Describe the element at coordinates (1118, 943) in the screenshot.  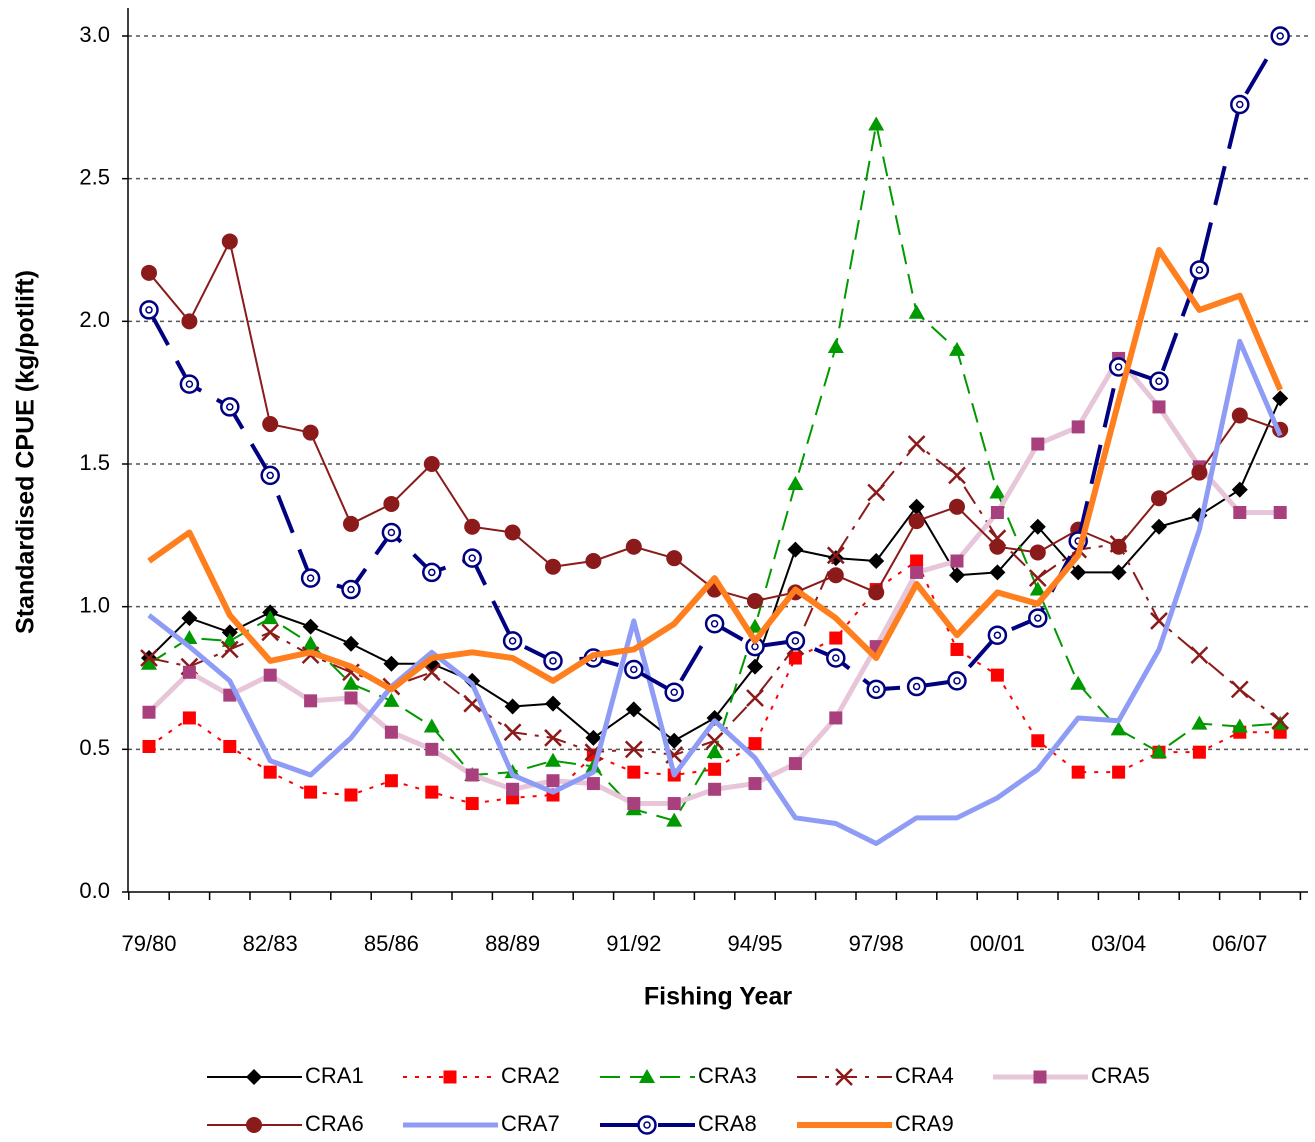
I see `x-tick-label: 03/04` at that location.